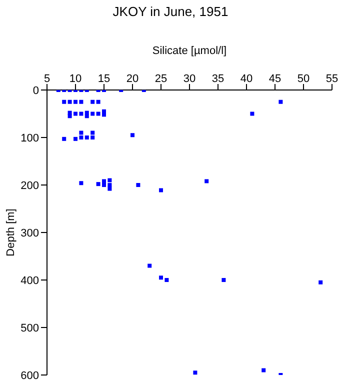  What do you see at coordinates (29, 233) in the screenshot?
I see `y-tick-label: 300` at bounding box center [29, 233].